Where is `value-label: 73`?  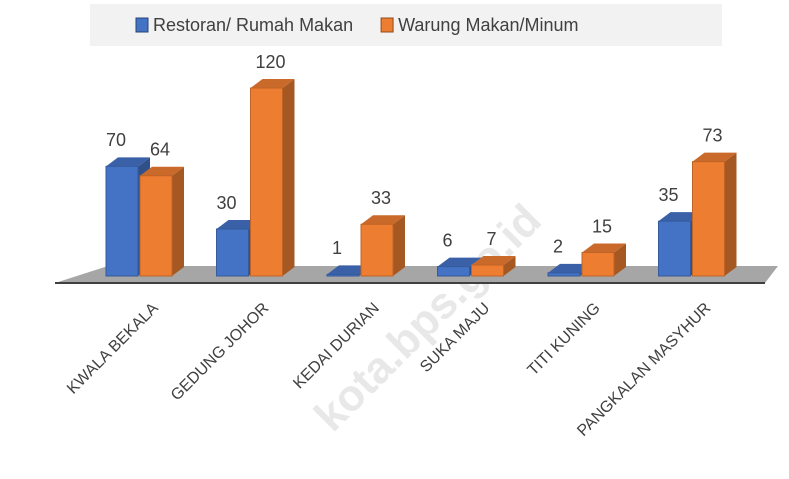 value-label: 73 is located at coordinates (712, 135).